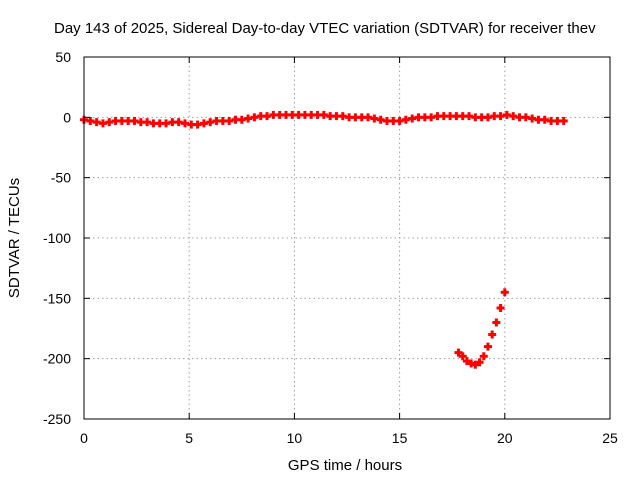 This screenshot has height=480, width=640. What do you see at coordinates (57, 238) in the screenshot?
I see `y-tick-label: -100` at bounding box center [57, 238].